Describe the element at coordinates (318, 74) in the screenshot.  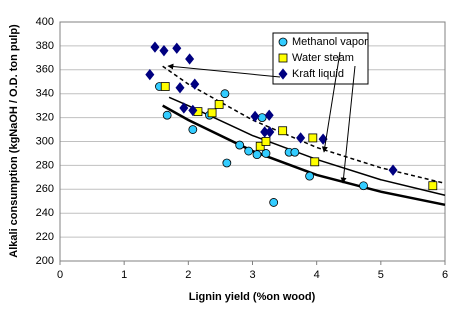
I see `legend-label: Kraft liquid` at that location.